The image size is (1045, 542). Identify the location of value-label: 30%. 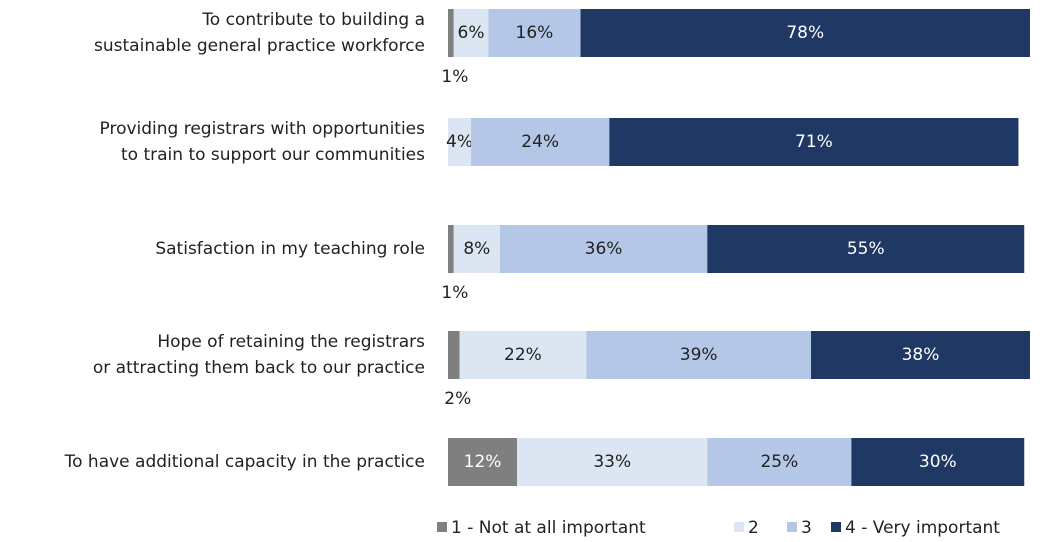
(938, 462).